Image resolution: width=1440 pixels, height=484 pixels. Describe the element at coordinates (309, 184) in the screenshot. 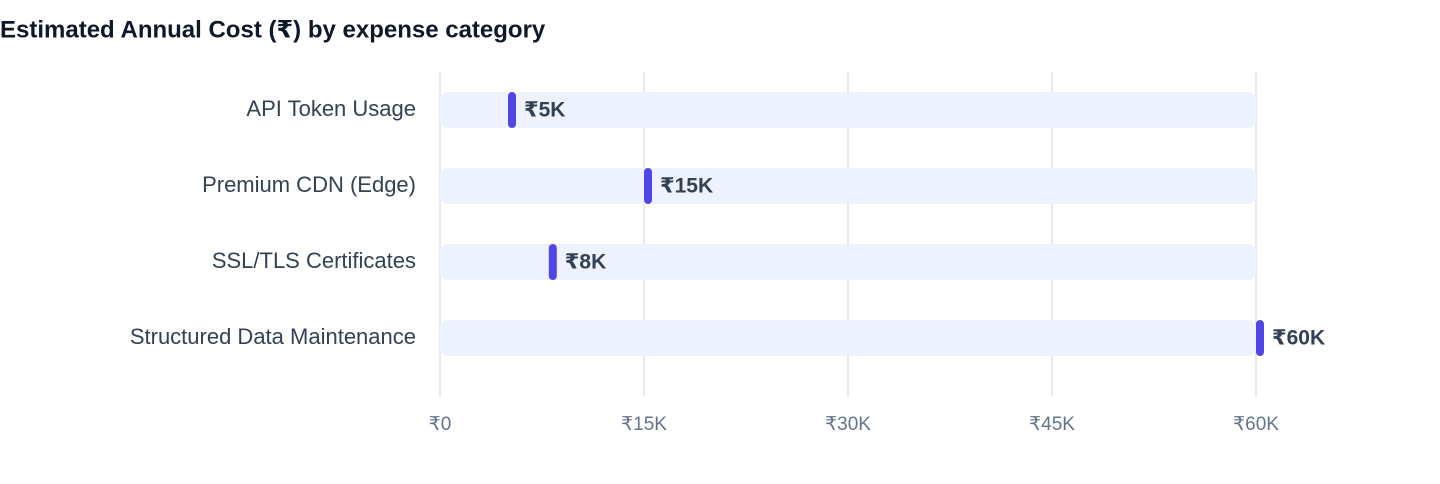

I see `y-tick-label: Premium CDN (Edge)` at that location.